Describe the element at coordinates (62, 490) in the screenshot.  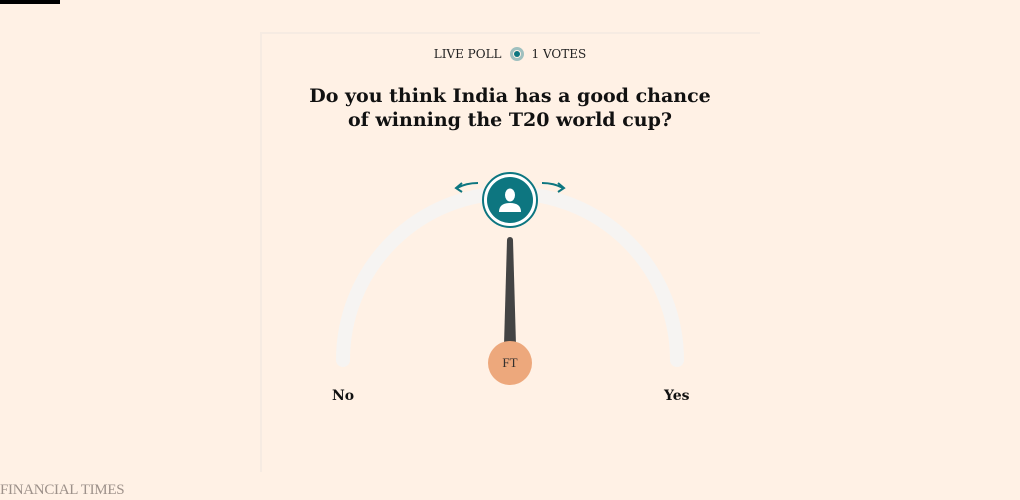
I see `financial-times-logo: FINANCIAL TIMES` at that location.